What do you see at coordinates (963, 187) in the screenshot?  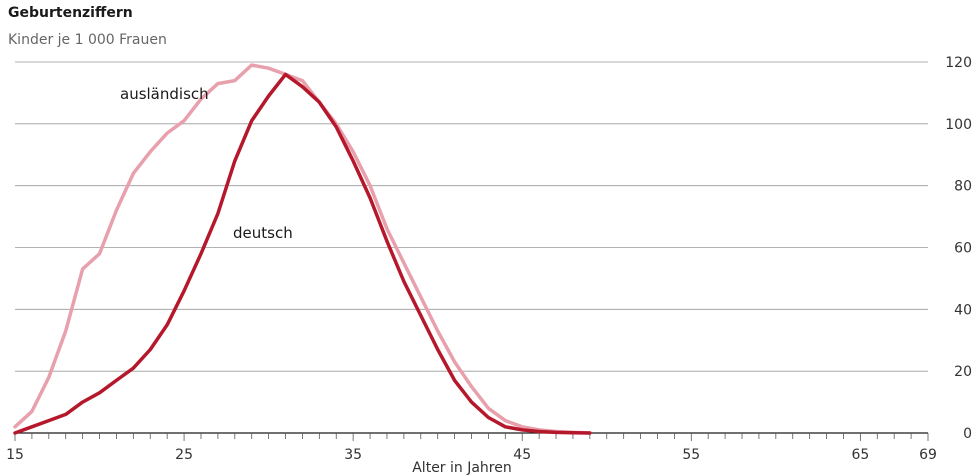 I see `y-tick-label: 80` at bounding box center [963, 187].